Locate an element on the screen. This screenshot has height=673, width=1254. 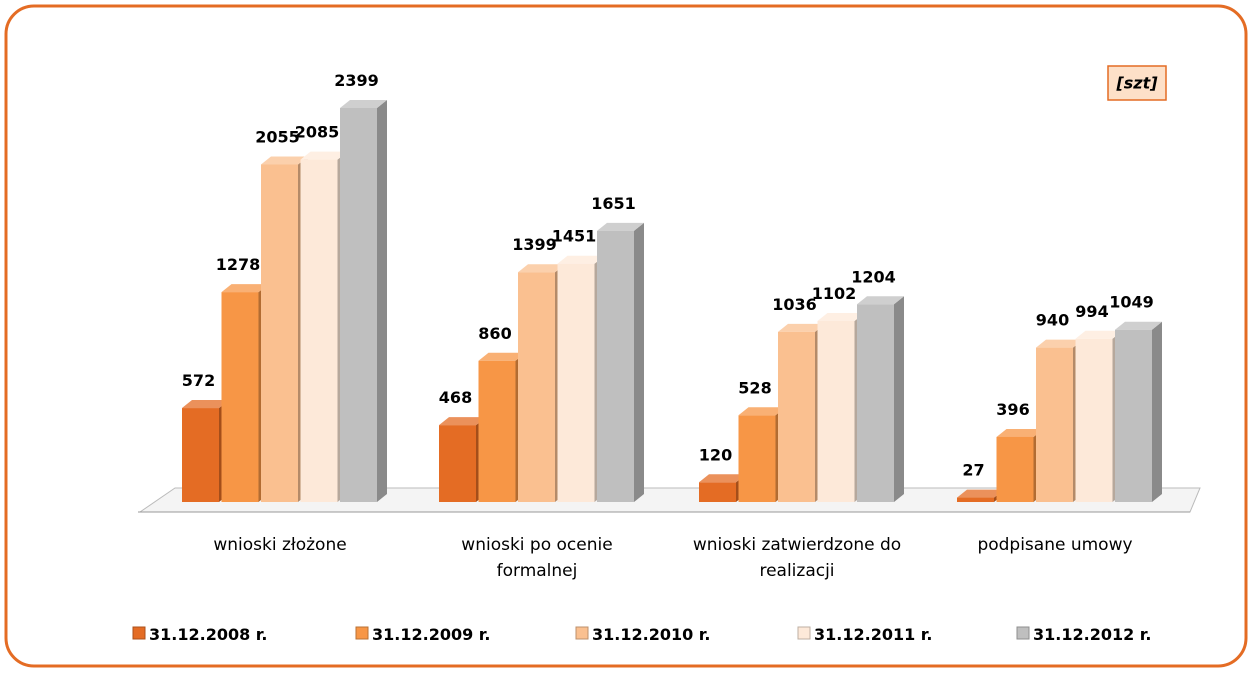
data-label: 572 is located at coordinates (198, 380).